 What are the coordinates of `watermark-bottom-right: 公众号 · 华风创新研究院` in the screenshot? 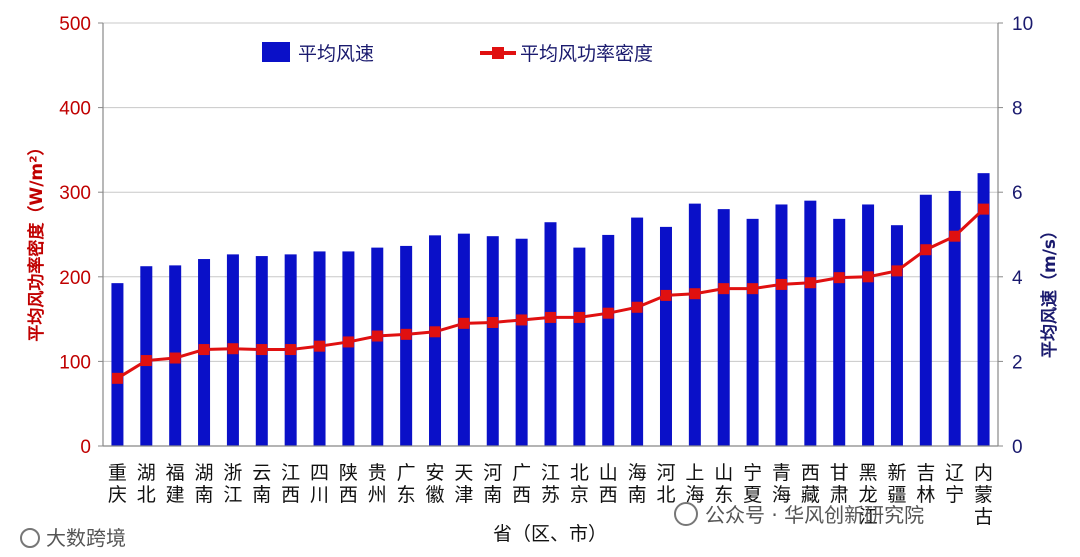 It's located at (799, 514).